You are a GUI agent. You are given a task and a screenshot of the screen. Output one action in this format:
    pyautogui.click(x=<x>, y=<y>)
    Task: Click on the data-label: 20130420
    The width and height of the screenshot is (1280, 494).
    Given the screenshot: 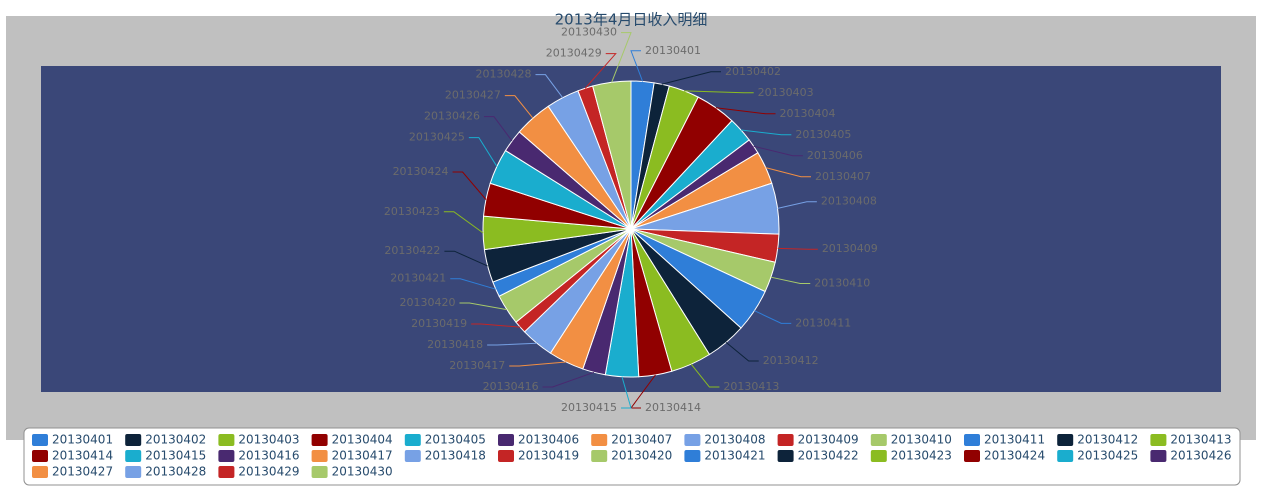 What is the action you would take?
    pyautogui.click(x=427, y=302)
    